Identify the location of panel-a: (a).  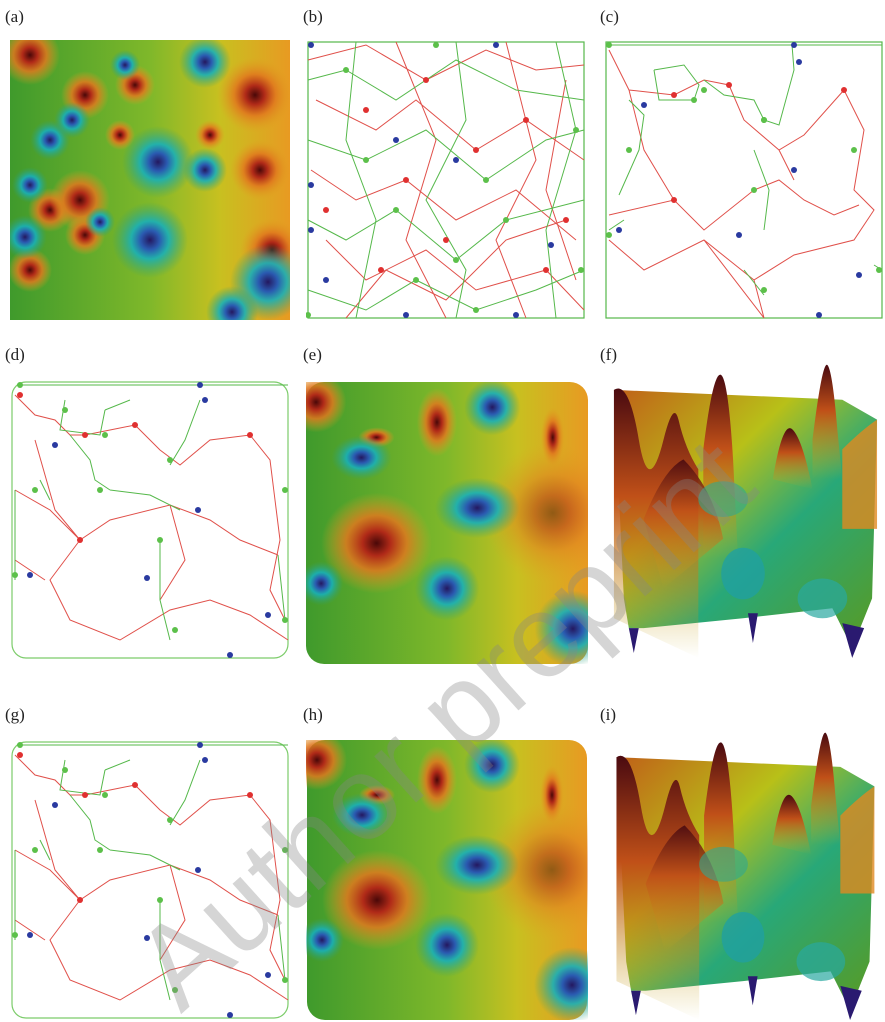
(147, 163).